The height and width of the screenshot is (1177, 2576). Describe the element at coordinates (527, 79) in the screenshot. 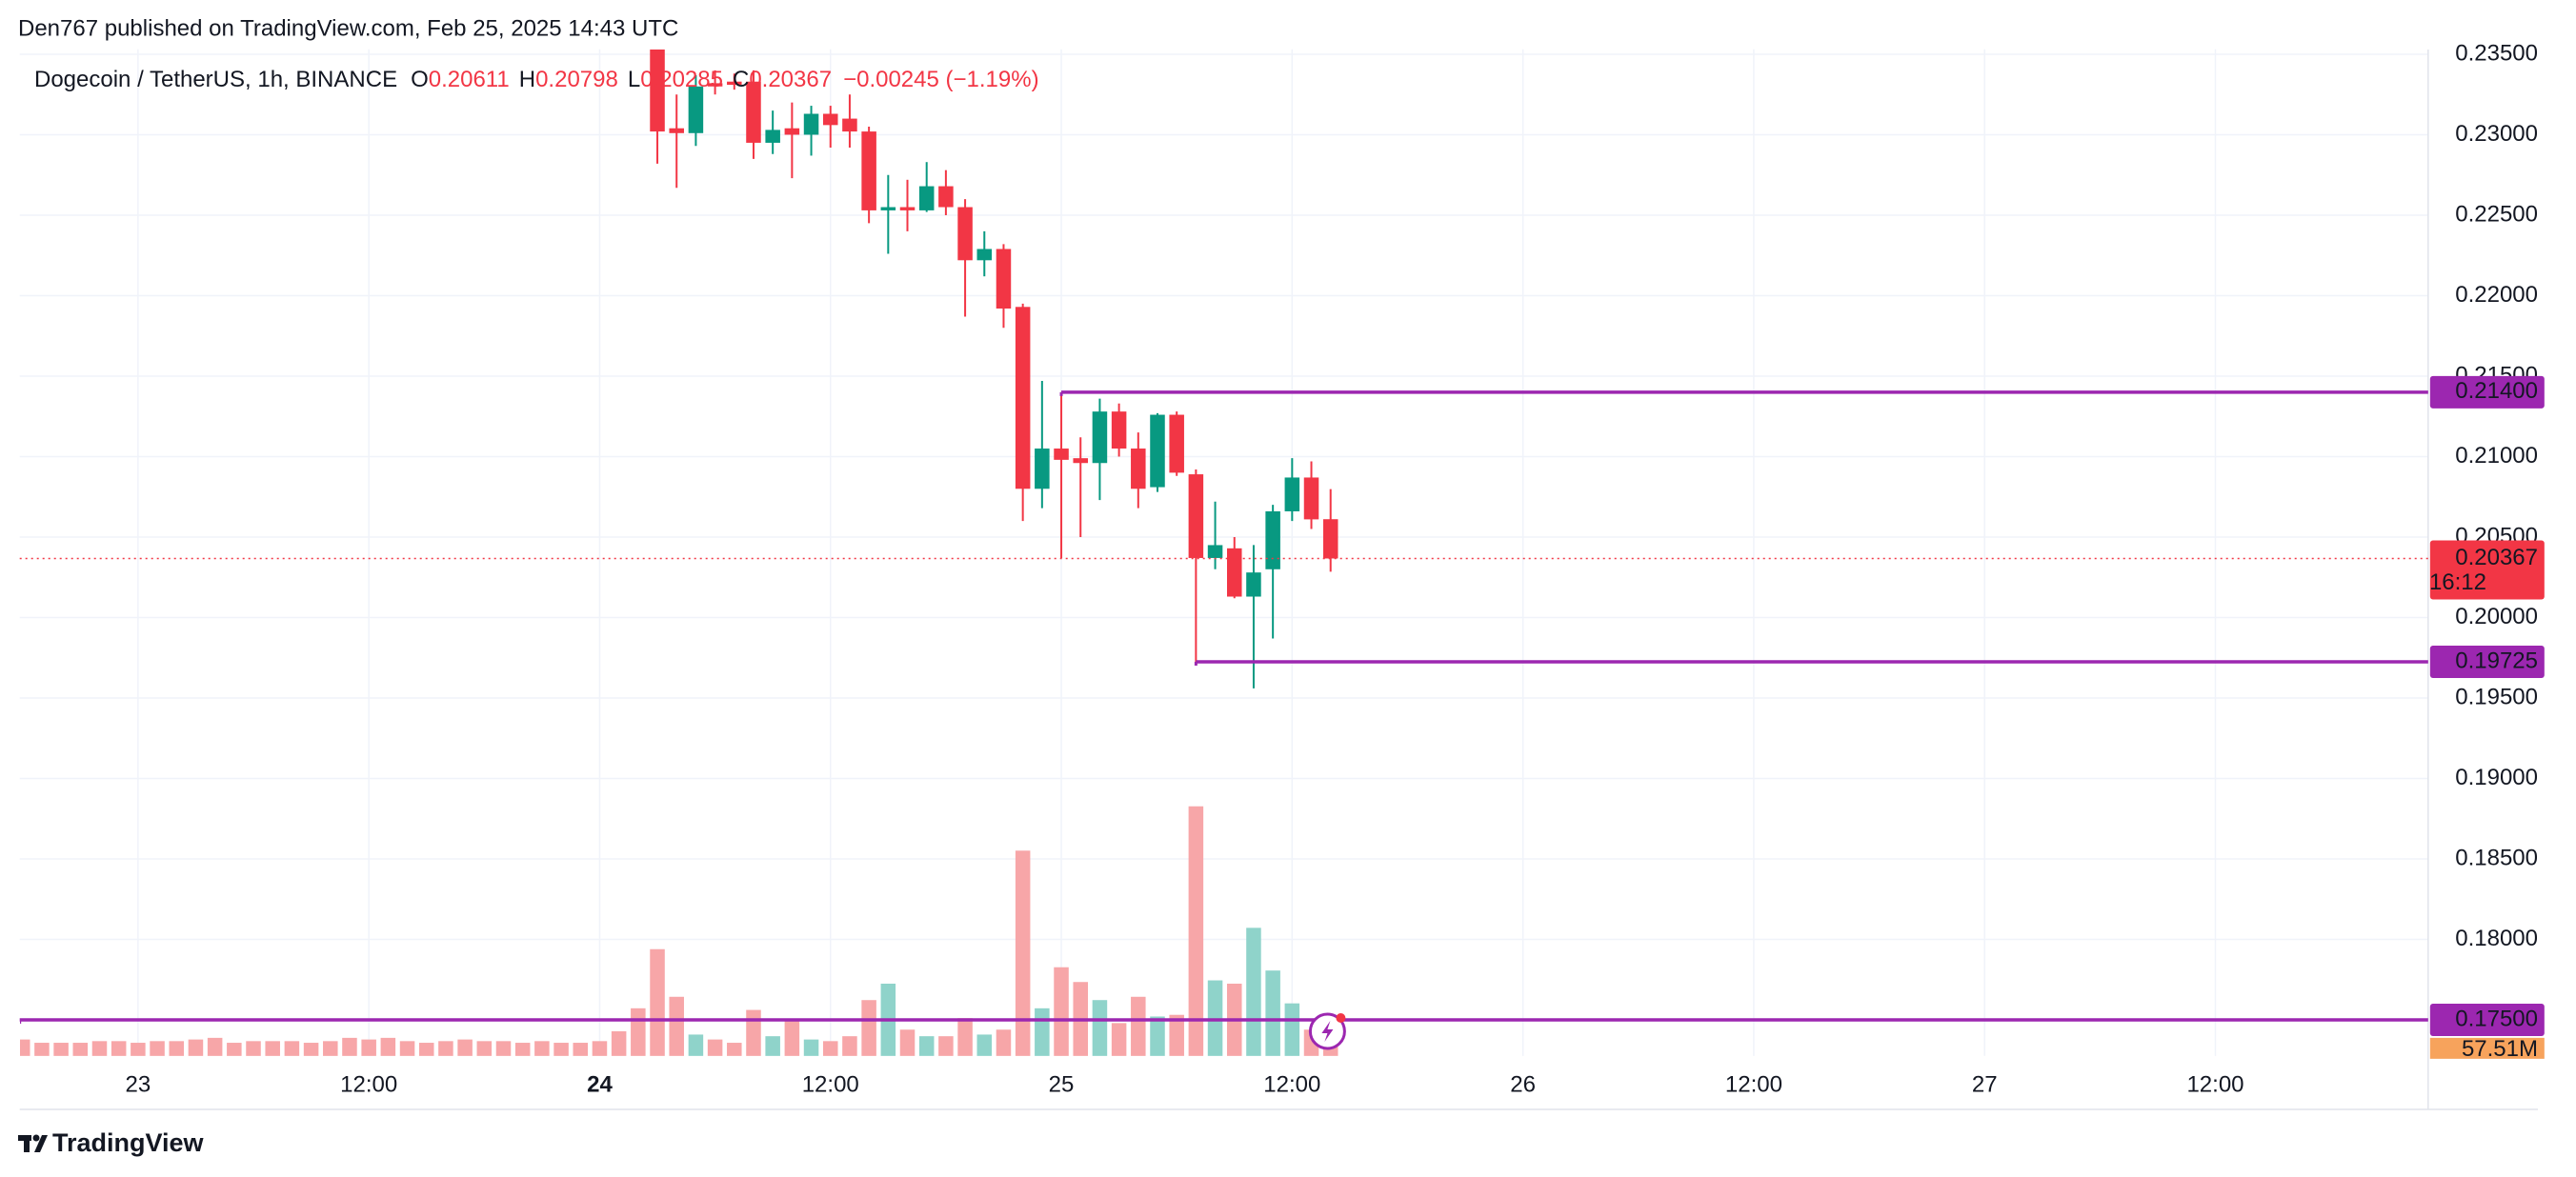

I see `ohlc-key: H` at that location.